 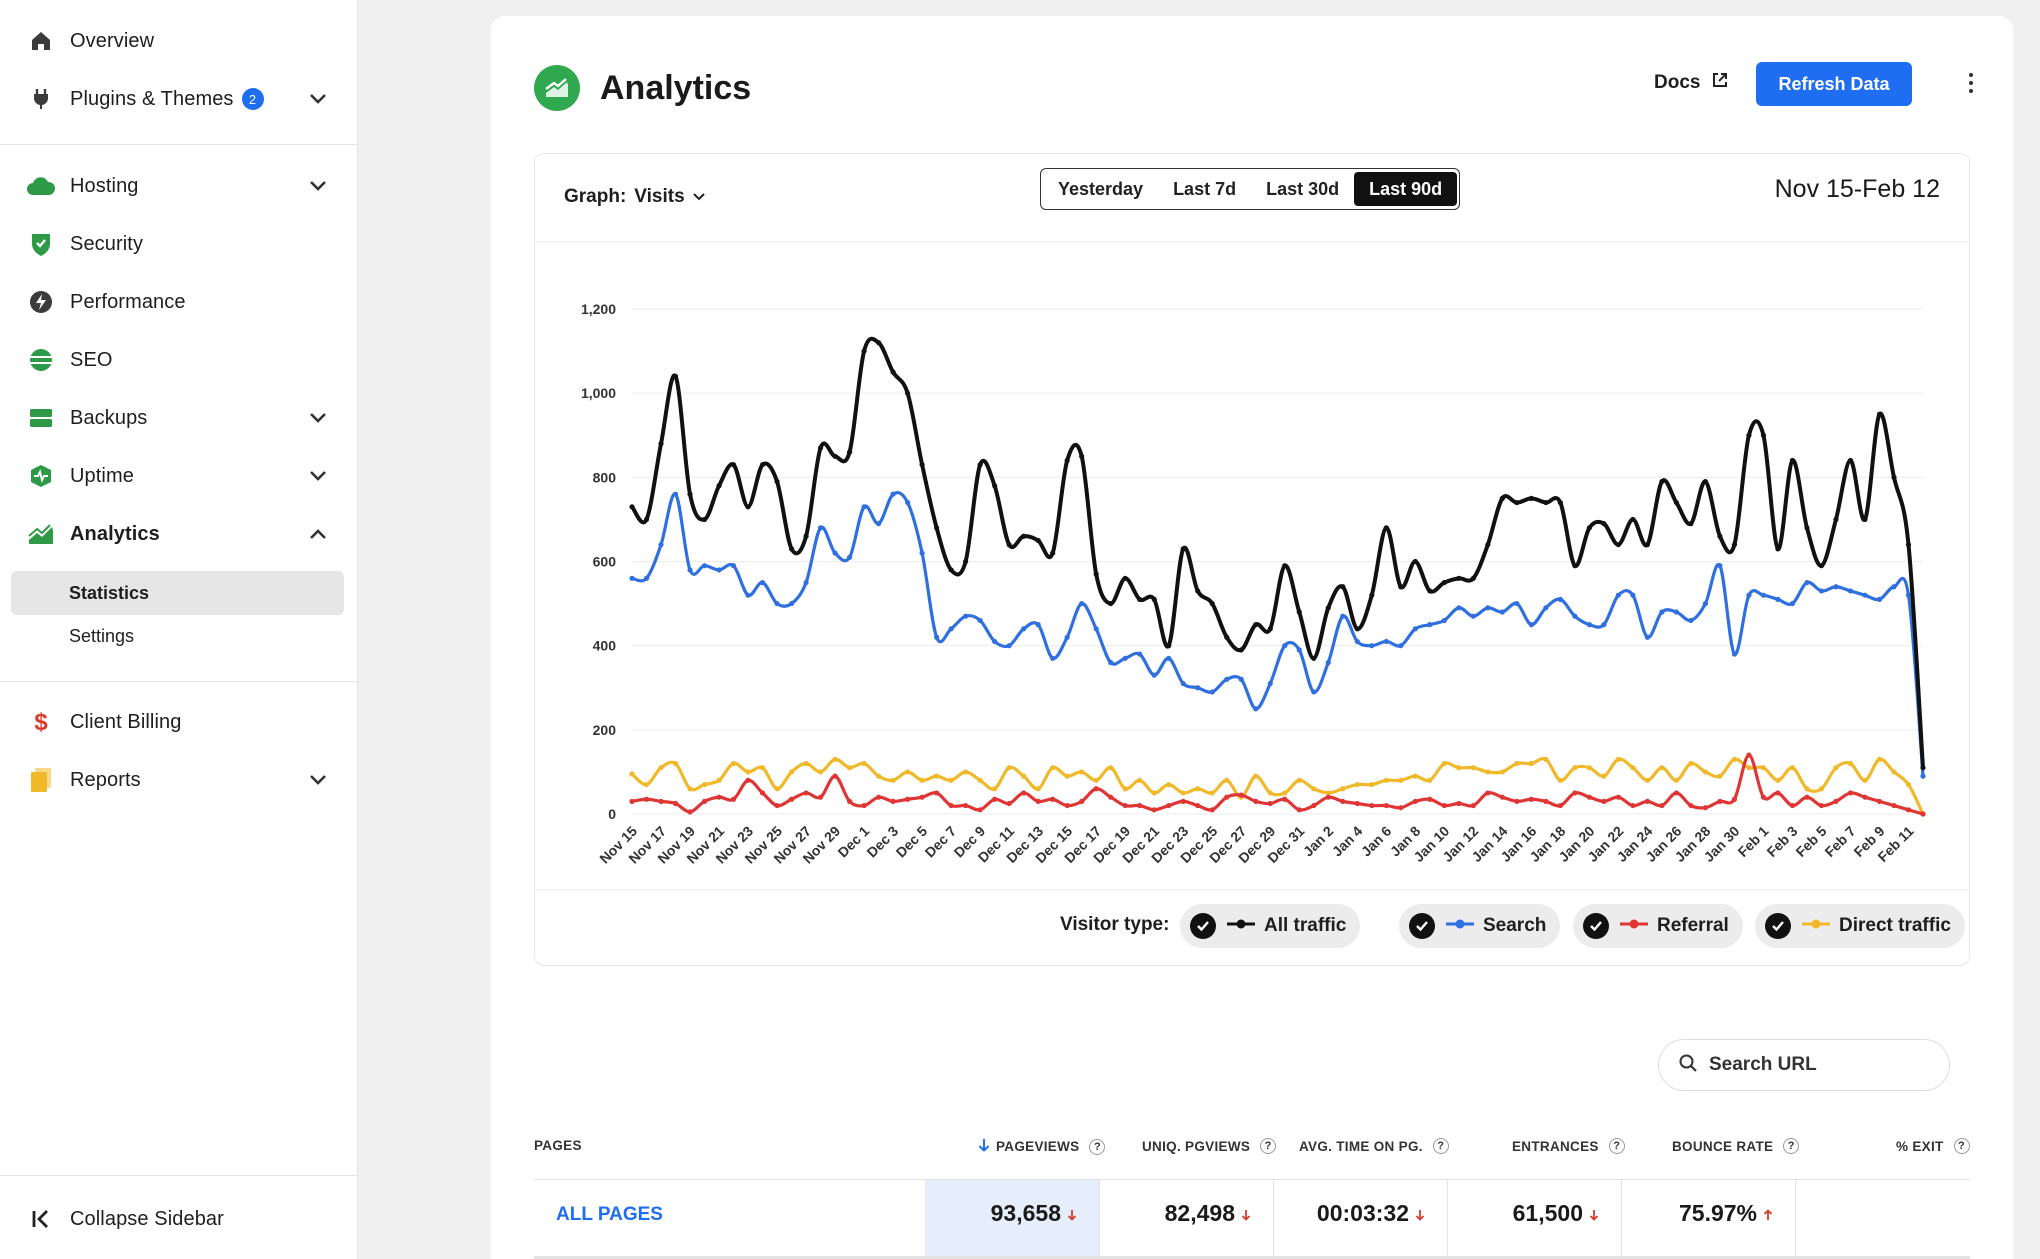 What do you see at coordinates (1720, 83) in the screenshot?
I see `external-link-icon` at bounding box center [1720, 83].